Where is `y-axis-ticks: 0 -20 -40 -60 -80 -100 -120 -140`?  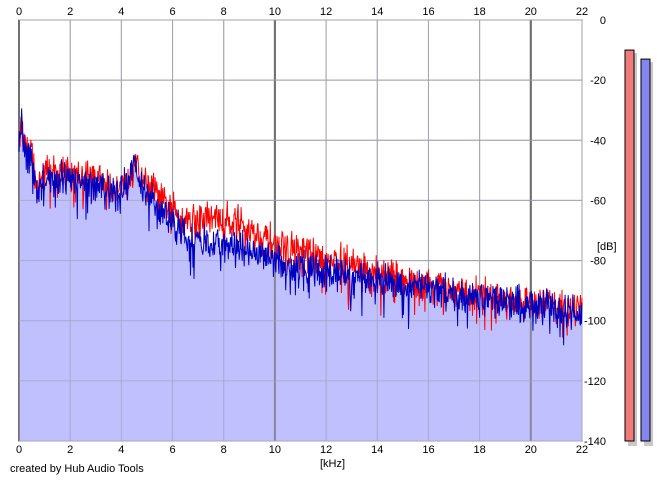
y-axis-ticks: 0 -20 -40 -60 -80 -100 -120 -140 is located at coordinates (595, 231).